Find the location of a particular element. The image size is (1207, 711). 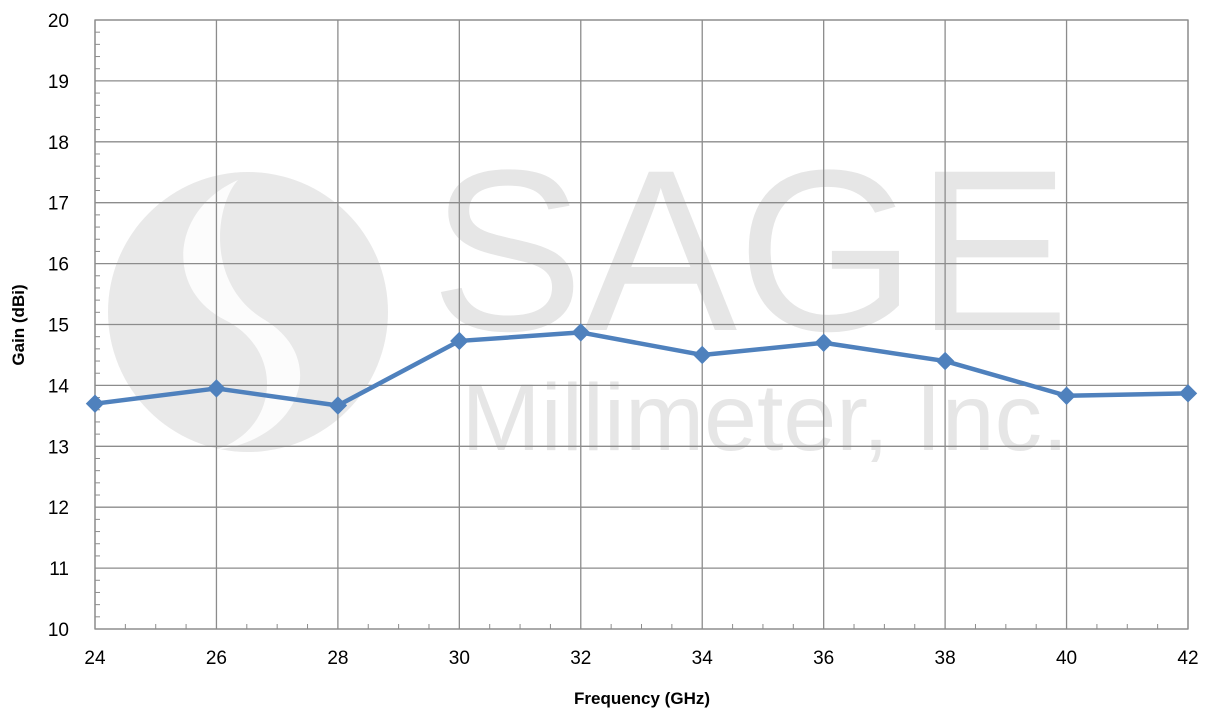

x-tick-label: 40 is located at coordinates (1066, 658).